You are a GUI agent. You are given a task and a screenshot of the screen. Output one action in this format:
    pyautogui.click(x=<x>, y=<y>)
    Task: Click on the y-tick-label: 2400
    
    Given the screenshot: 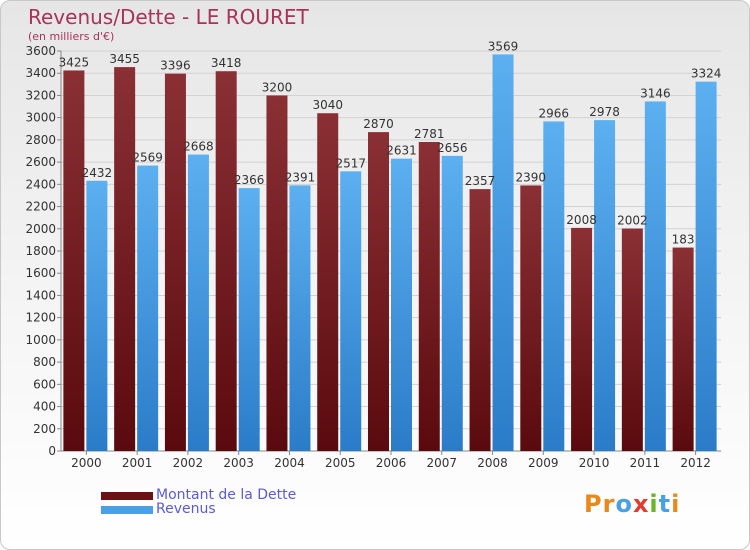 What is the action you would take?
    pyautogui.click(x=40, y=184)
    